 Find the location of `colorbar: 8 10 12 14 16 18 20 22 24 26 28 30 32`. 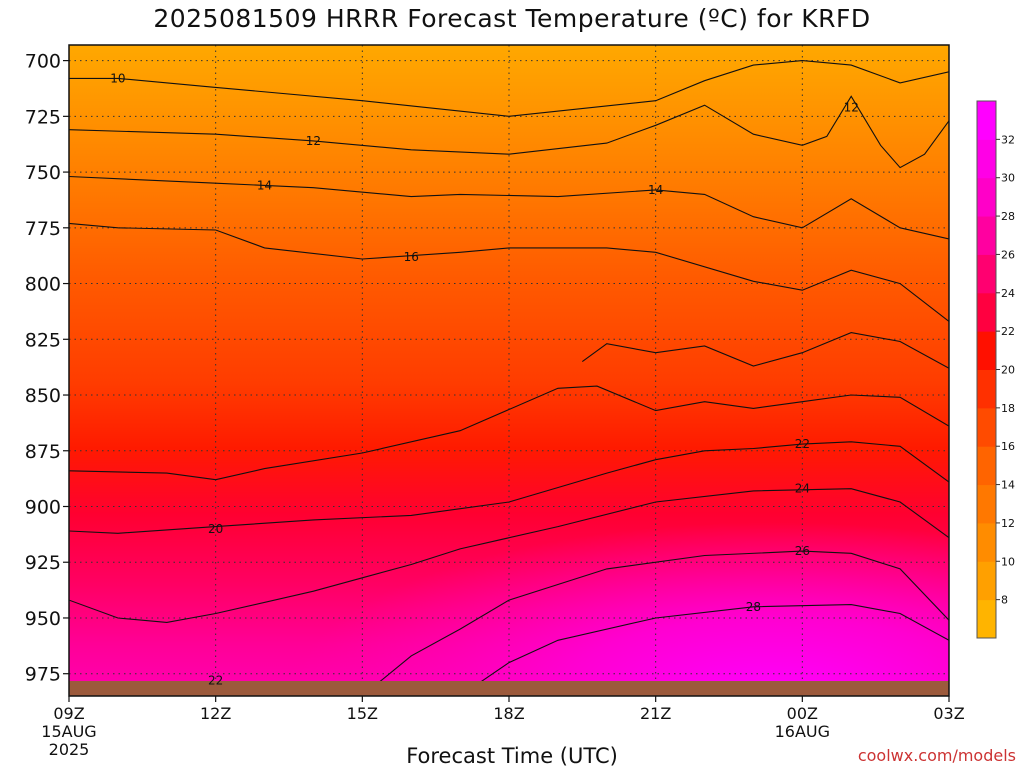

colorbar: 8 10 12 14 16 18 20 22 24 26 28 30 32 is located at coordinates (995, 369).